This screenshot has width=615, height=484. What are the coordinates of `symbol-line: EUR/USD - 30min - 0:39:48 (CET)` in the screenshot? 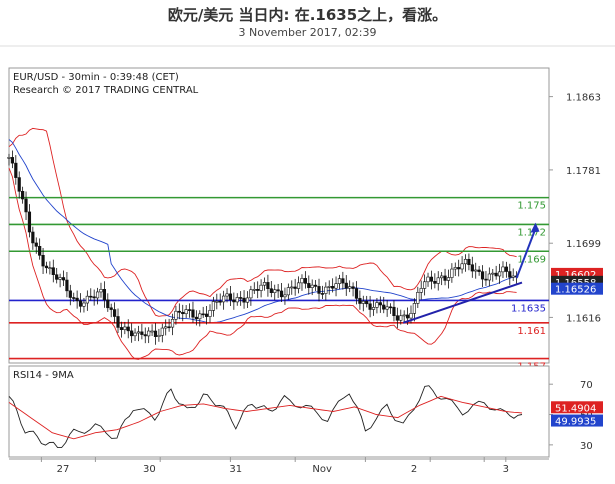 It's located at (96, 77).